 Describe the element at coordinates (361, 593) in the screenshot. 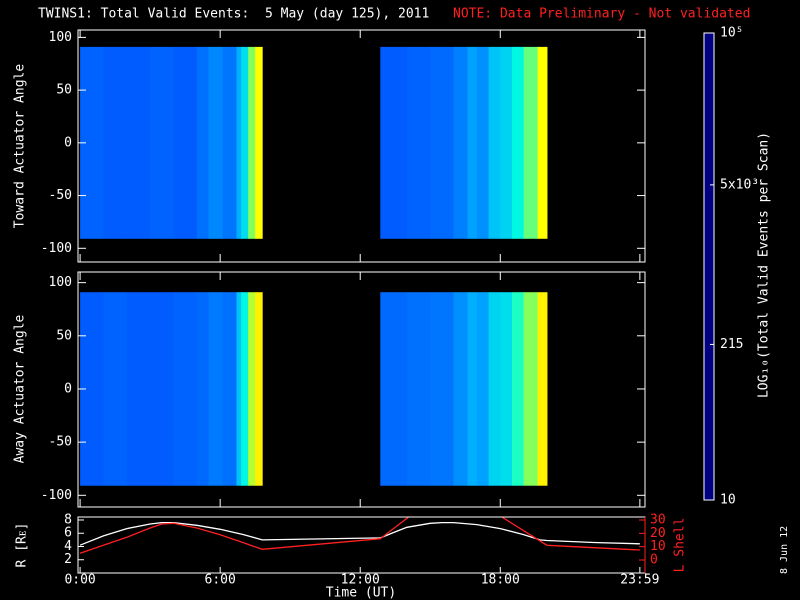

I see `x-axis-label: Time (UT)` at that location.